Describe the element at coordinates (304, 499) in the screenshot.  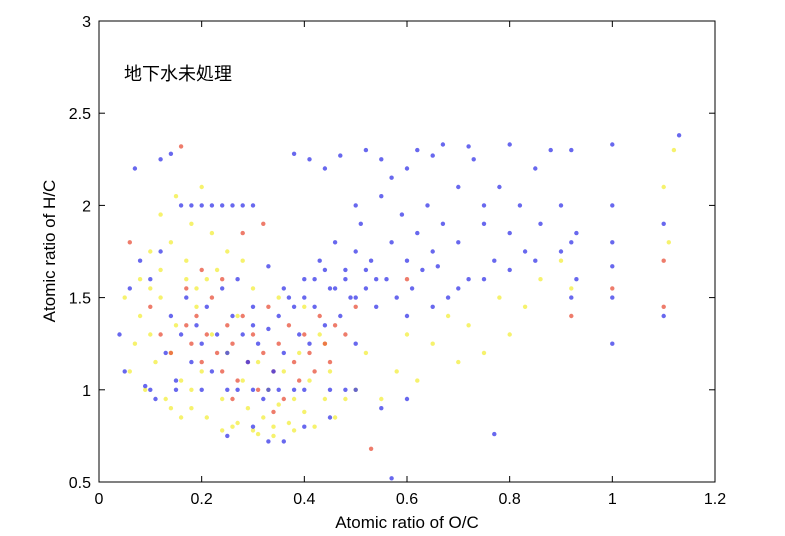
I see `x-tick-label: 0.4` at that location.